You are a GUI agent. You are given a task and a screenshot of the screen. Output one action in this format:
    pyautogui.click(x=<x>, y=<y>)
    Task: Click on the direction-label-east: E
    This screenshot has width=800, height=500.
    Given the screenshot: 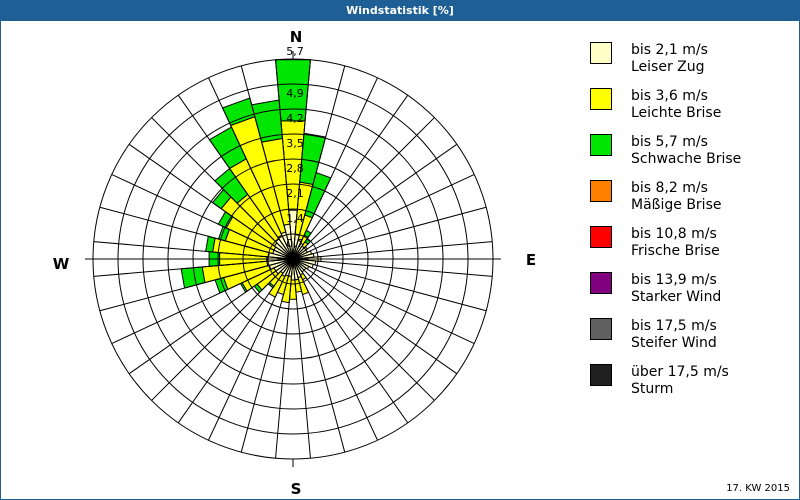 What is the action you would take?
    pyautogui.click(x=531, y=260)
    